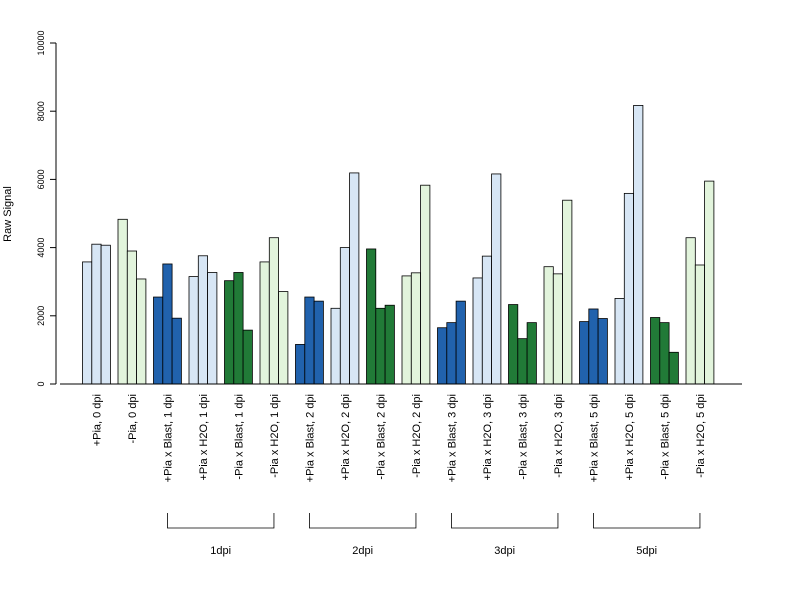 This screenshot has width=800, height=600. Describe the element at coordinates (346, 437) in the screenshot. I see `x-tick-label: +Pia x H2O, 2 dpi` at that location.